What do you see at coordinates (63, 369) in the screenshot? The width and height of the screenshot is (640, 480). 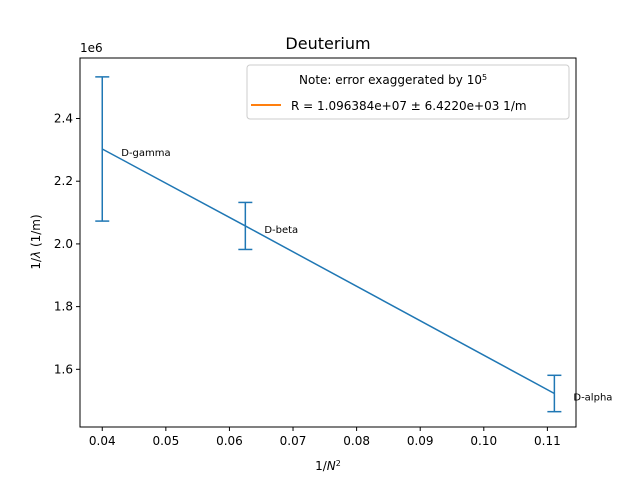 I see `y-tick-label: 1.6` at bounding box center [63, 369].